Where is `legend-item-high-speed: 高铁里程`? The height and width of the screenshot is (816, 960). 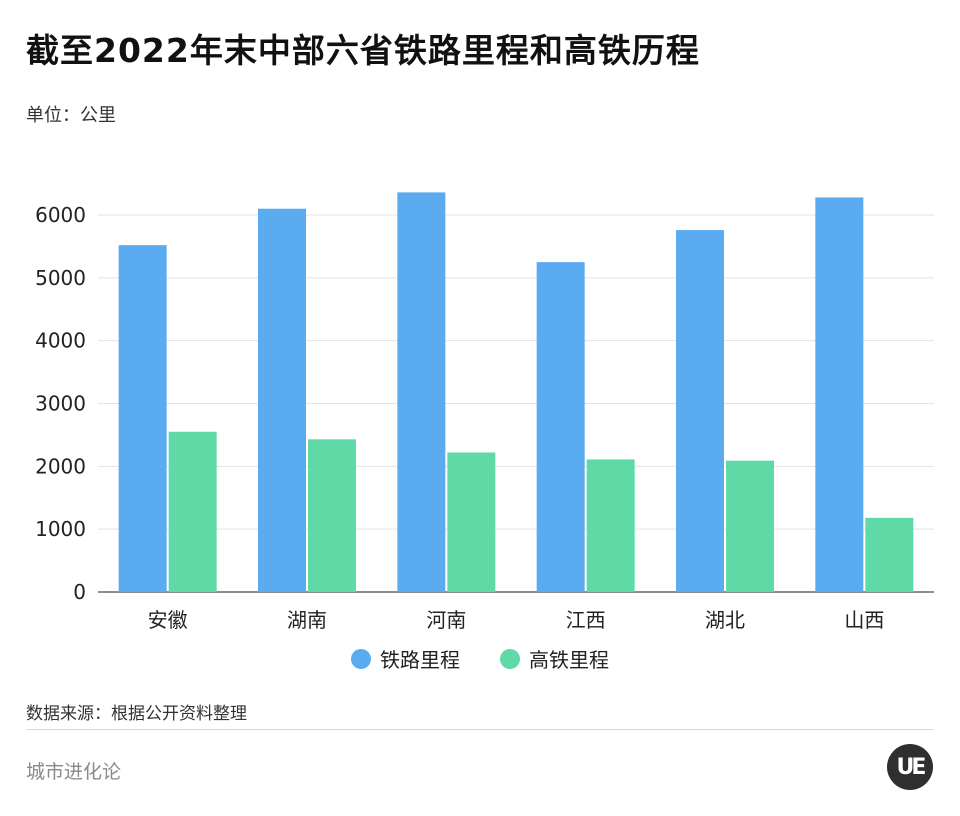
legend-item-high-speed: 高铁里程 is located at coordinates (554, 658).